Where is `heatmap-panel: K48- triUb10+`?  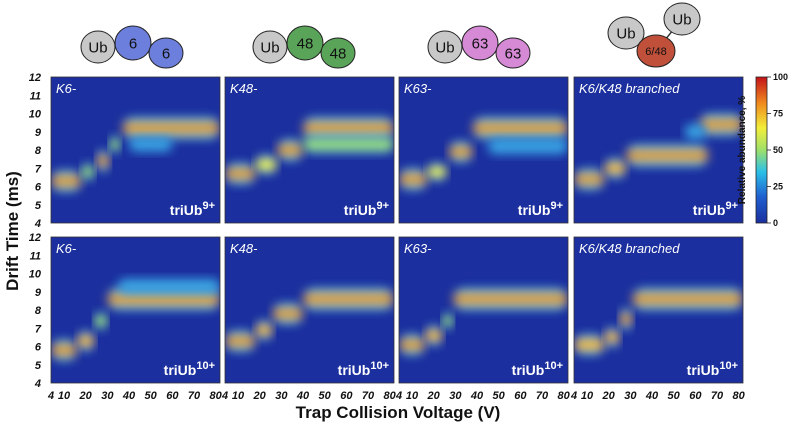 heatmap-panel: K48- triUb10+ is located at coordinates (309, 310).